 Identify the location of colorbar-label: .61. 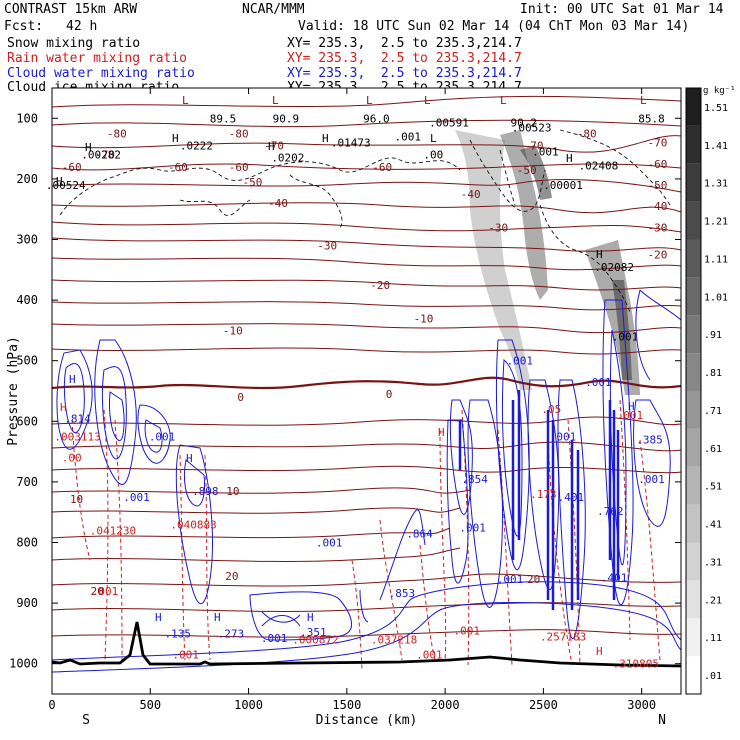
(713, 449).